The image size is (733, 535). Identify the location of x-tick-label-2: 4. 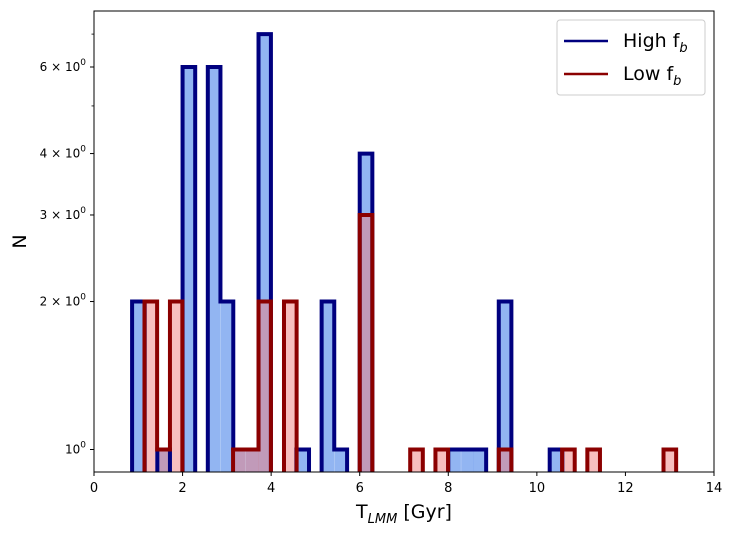
(271, 488).